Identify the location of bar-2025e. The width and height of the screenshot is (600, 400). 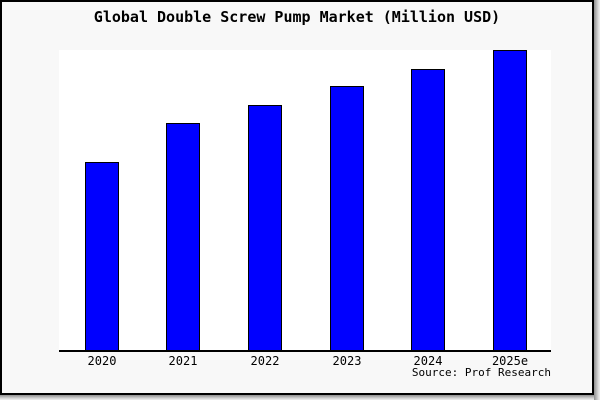
(510, 200).